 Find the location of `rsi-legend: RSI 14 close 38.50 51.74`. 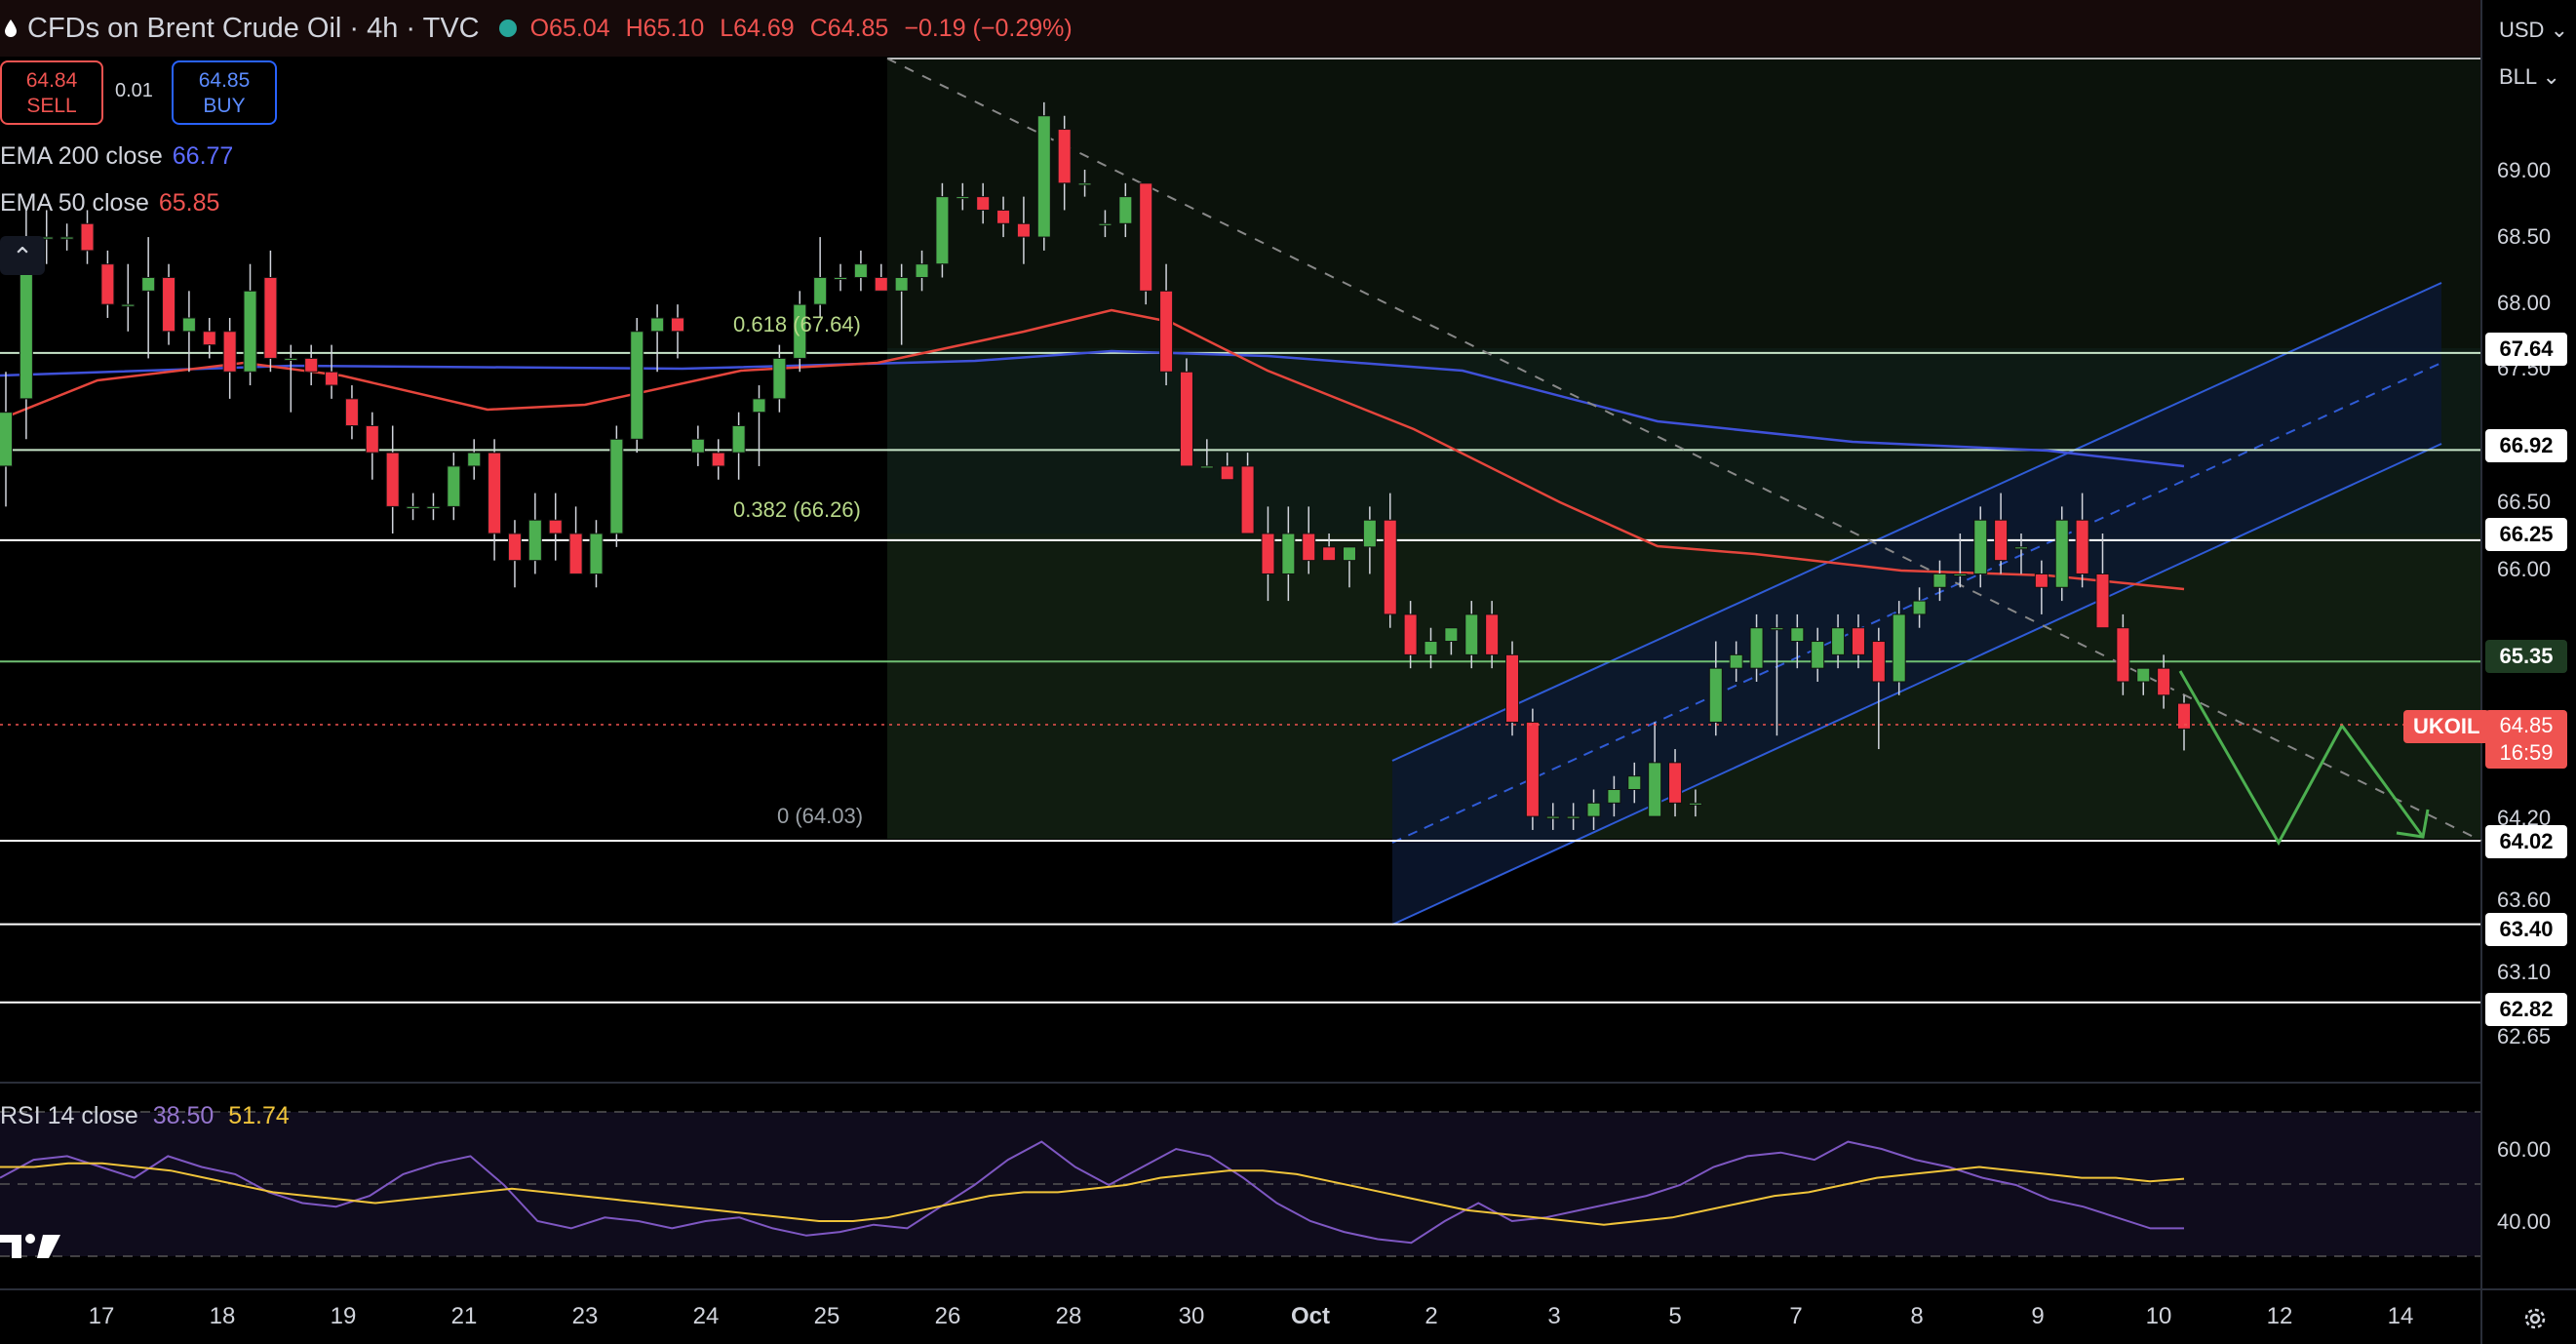

rsi-legend: RSI 14 close 38.50 51.74 is located at coordinates (145, 1116).